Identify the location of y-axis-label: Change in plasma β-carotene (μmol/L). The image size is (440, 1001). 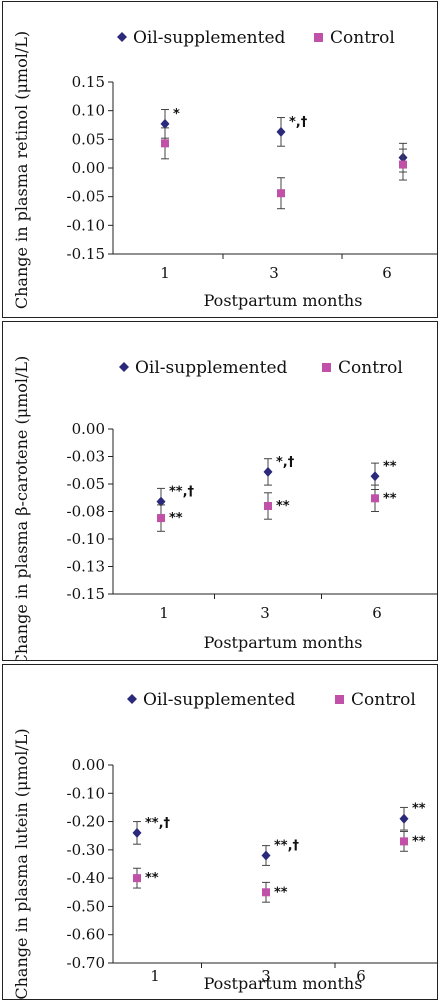
(21, 508).